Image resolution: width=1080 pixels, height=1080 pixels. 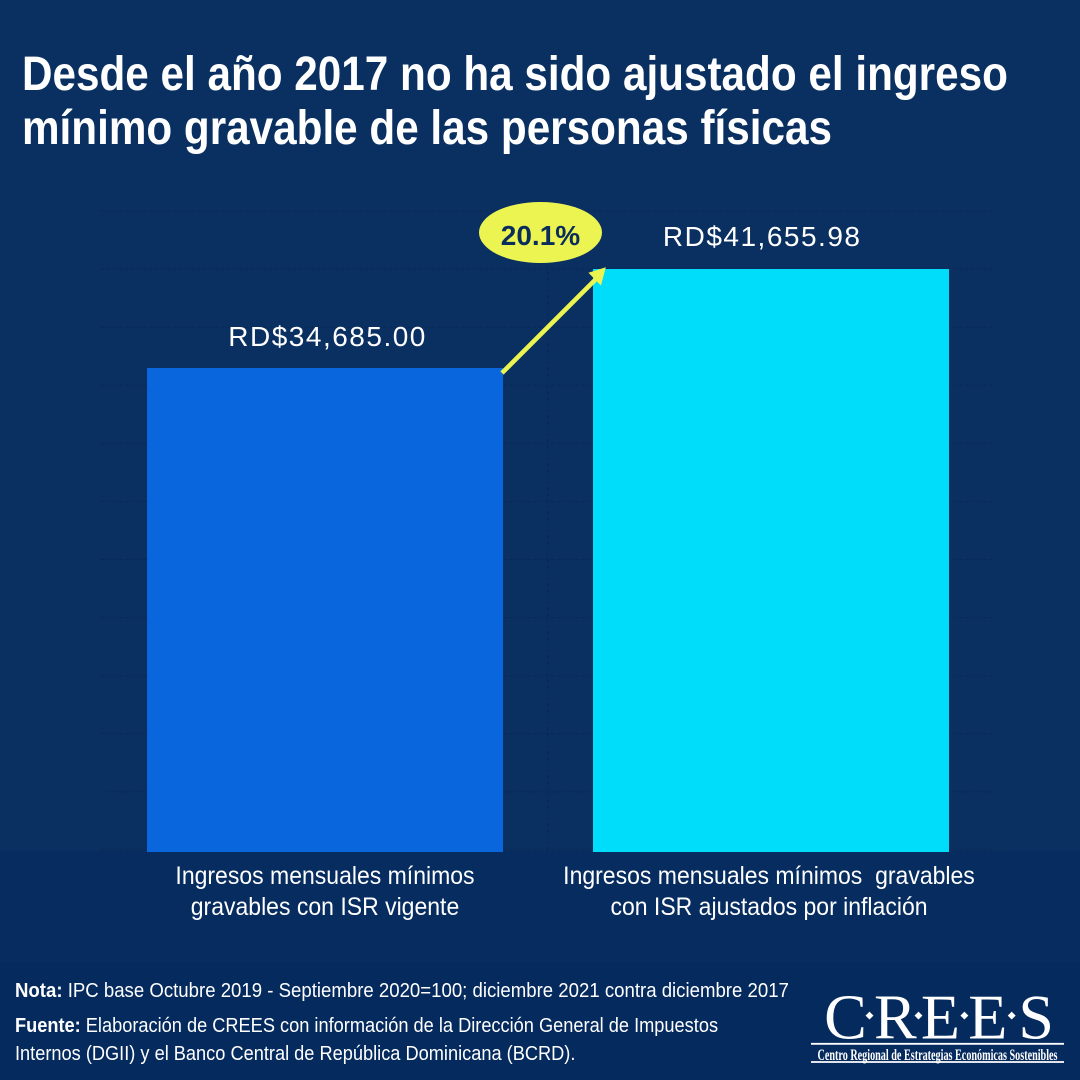 I want to click on svg-text: S, so click(x=1036, y=1017).